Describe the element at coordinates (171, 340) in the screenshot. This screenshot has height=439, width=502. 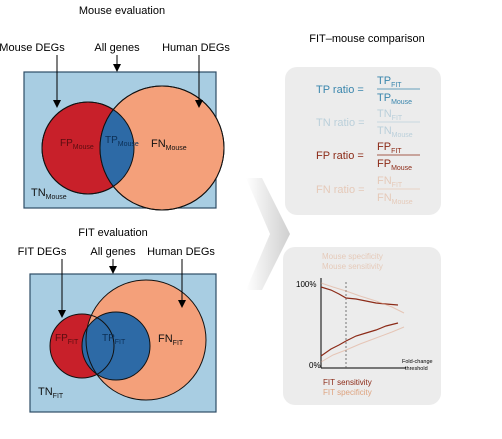
I see `fn-fit-label: FNFIT` at that location.